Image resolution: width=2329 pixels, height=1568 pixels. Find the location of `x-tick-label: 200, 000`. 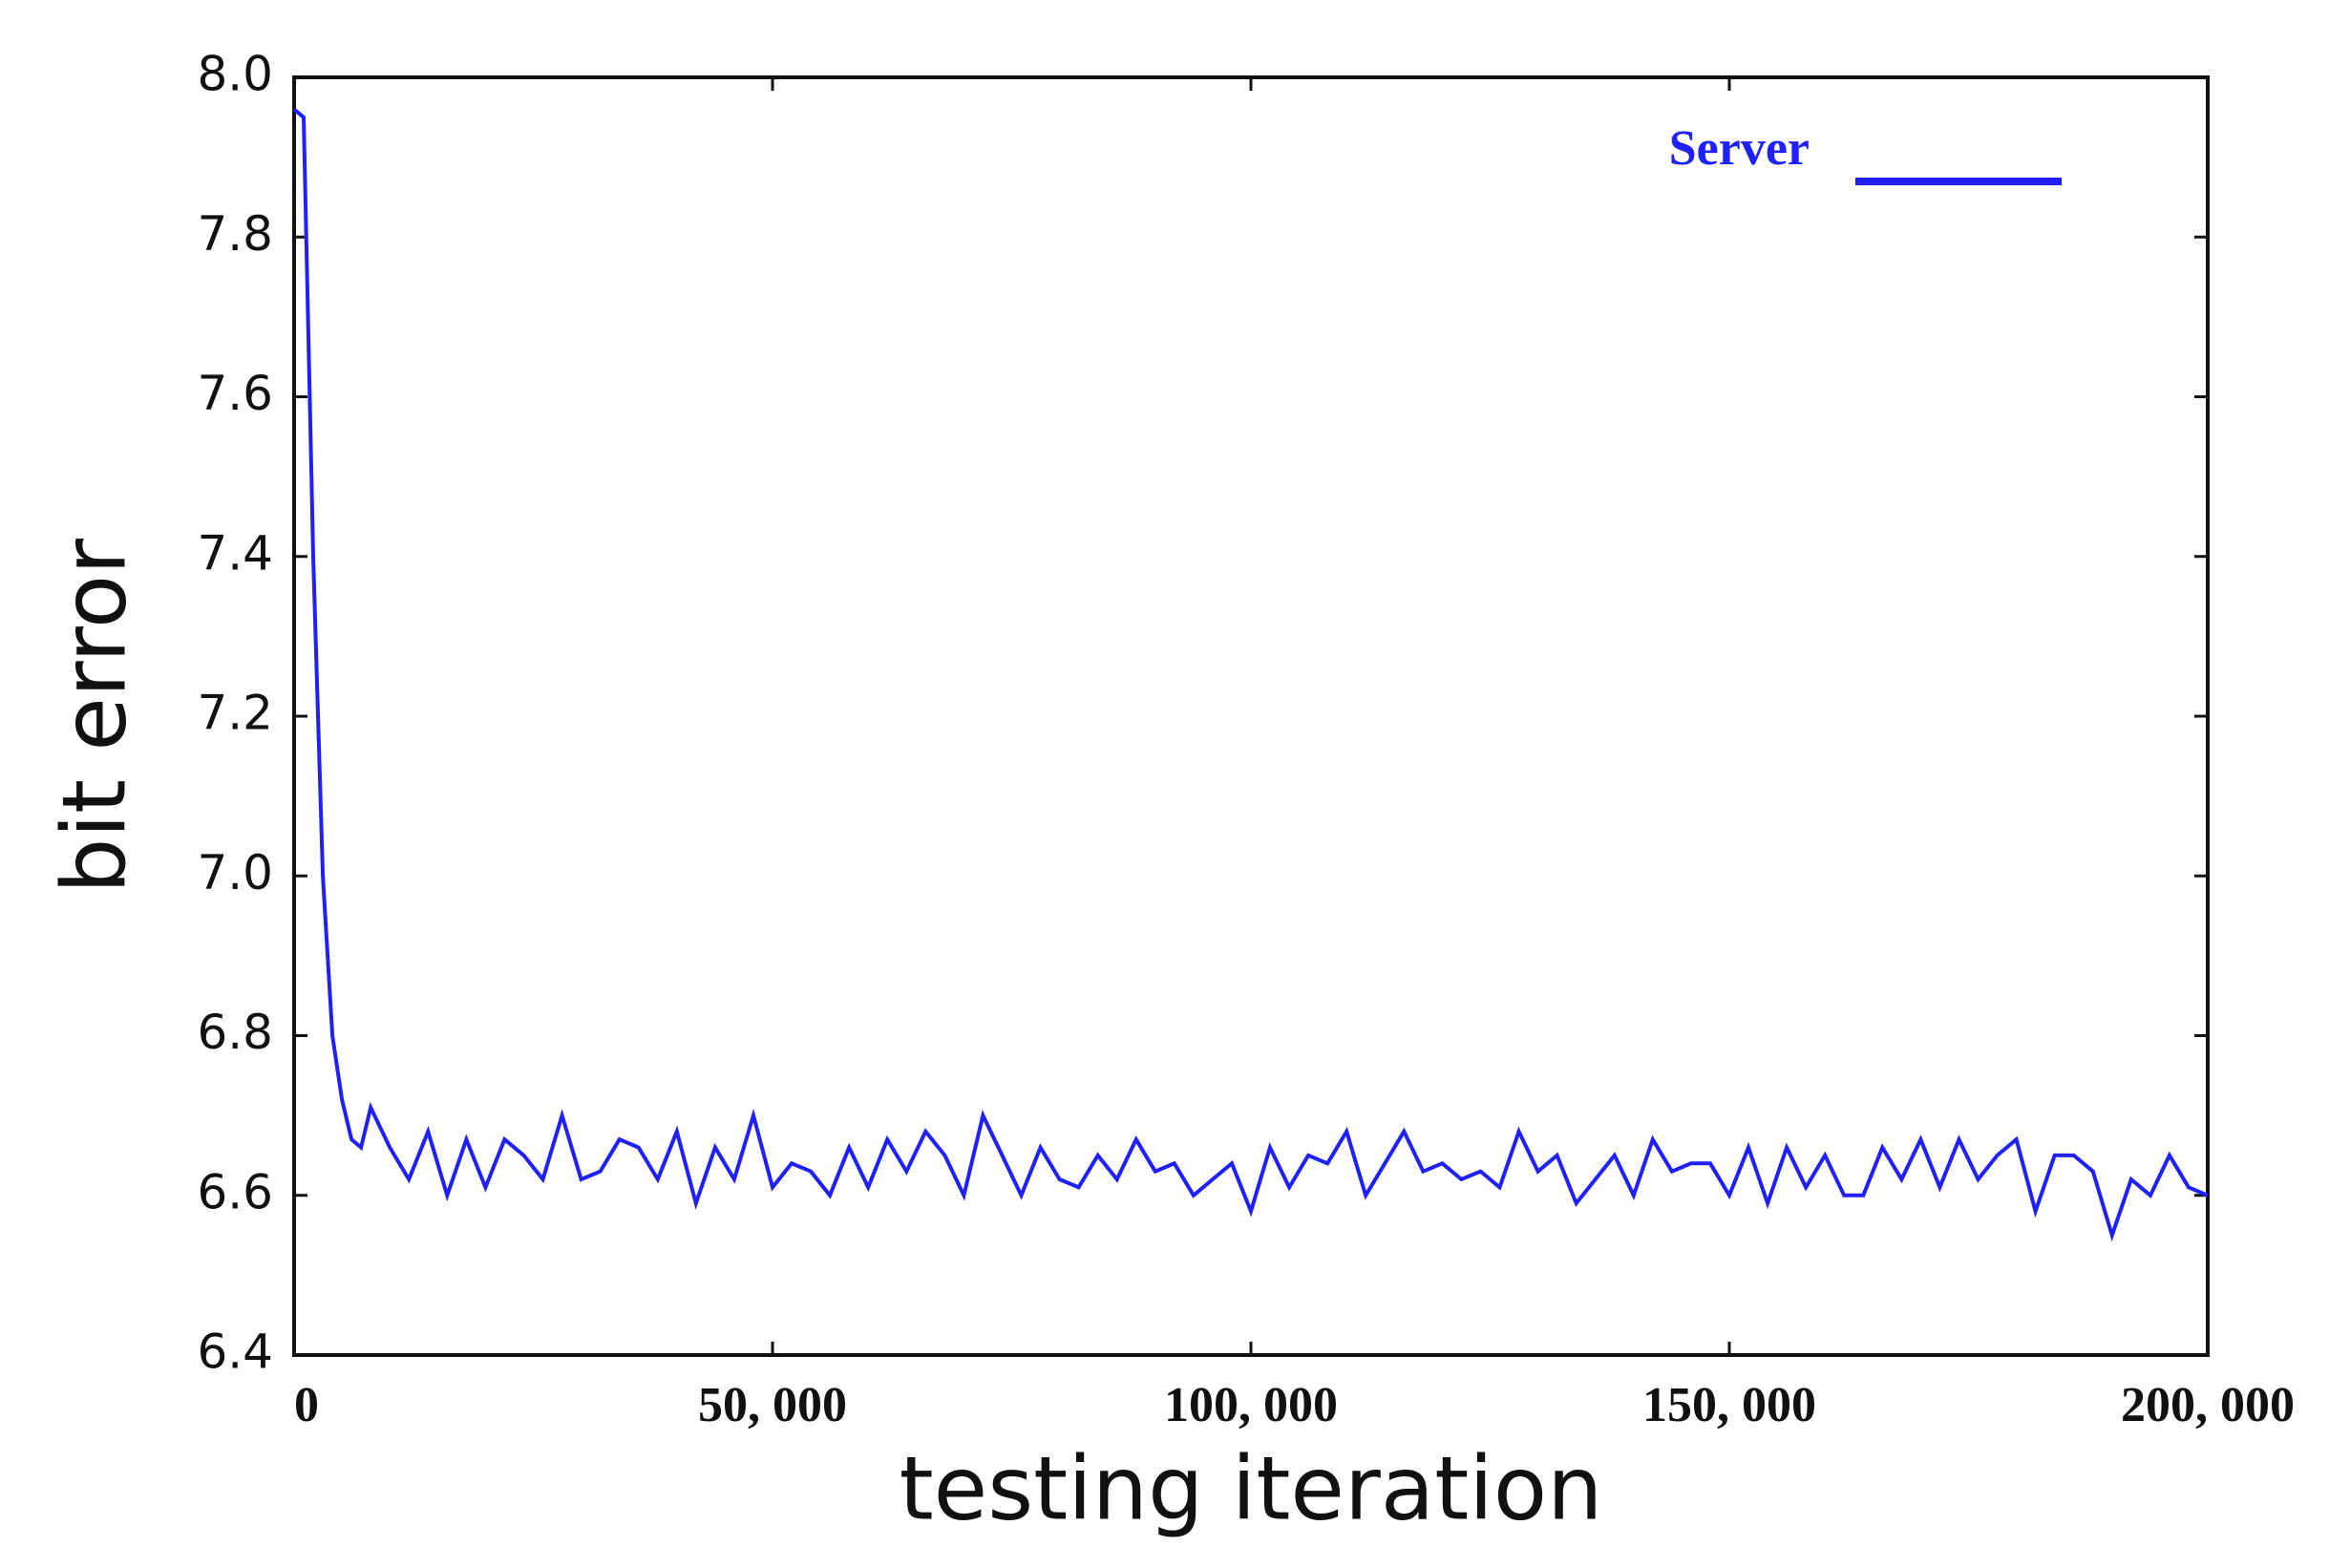

x-tick-label: 200, 000 is located at coordinates (2208, 1405).